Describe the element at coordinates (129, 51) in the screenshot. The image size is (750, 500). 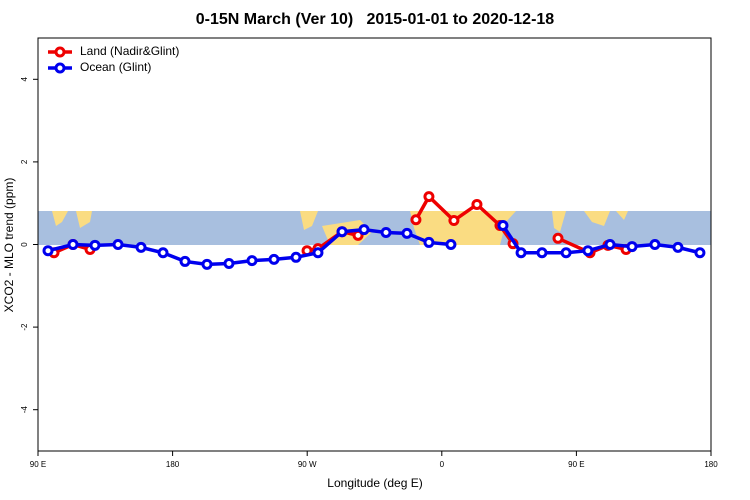
I see `legend-label: Land (Nadir&Glint)` at that location.